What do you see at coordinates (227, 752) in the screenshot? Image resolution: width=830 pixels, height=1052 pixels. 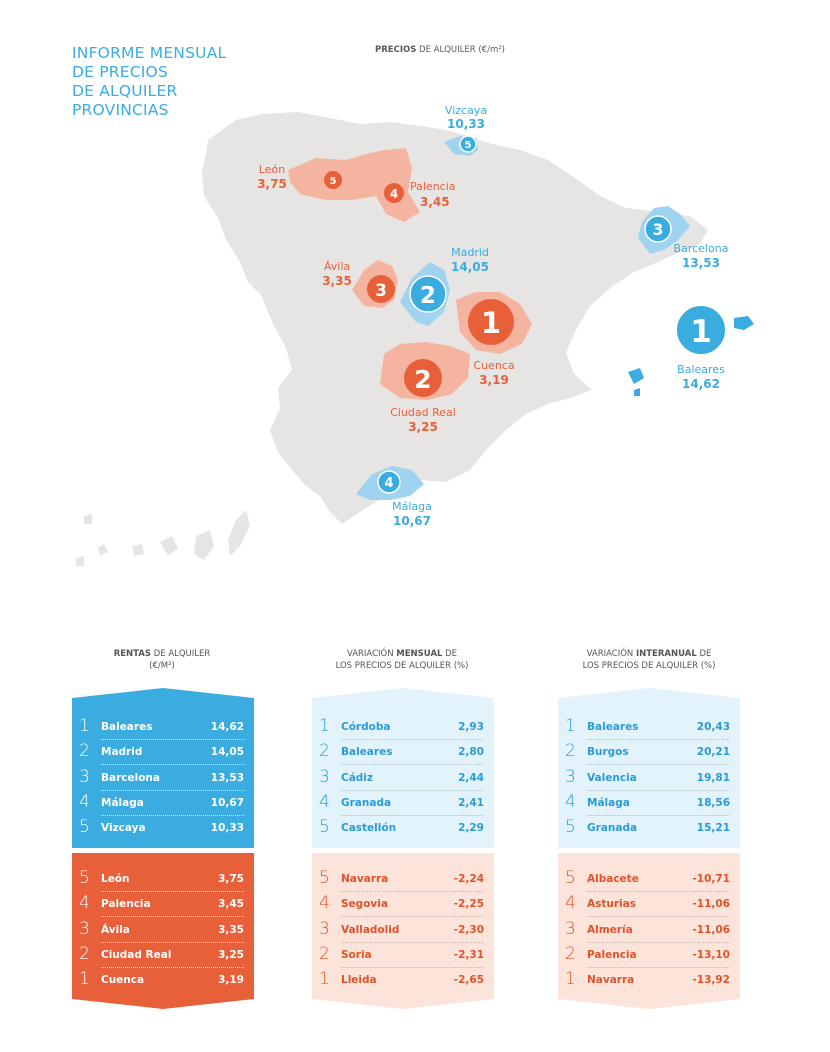 I see `row-value: 14,05` at bounding box center [227, 752].